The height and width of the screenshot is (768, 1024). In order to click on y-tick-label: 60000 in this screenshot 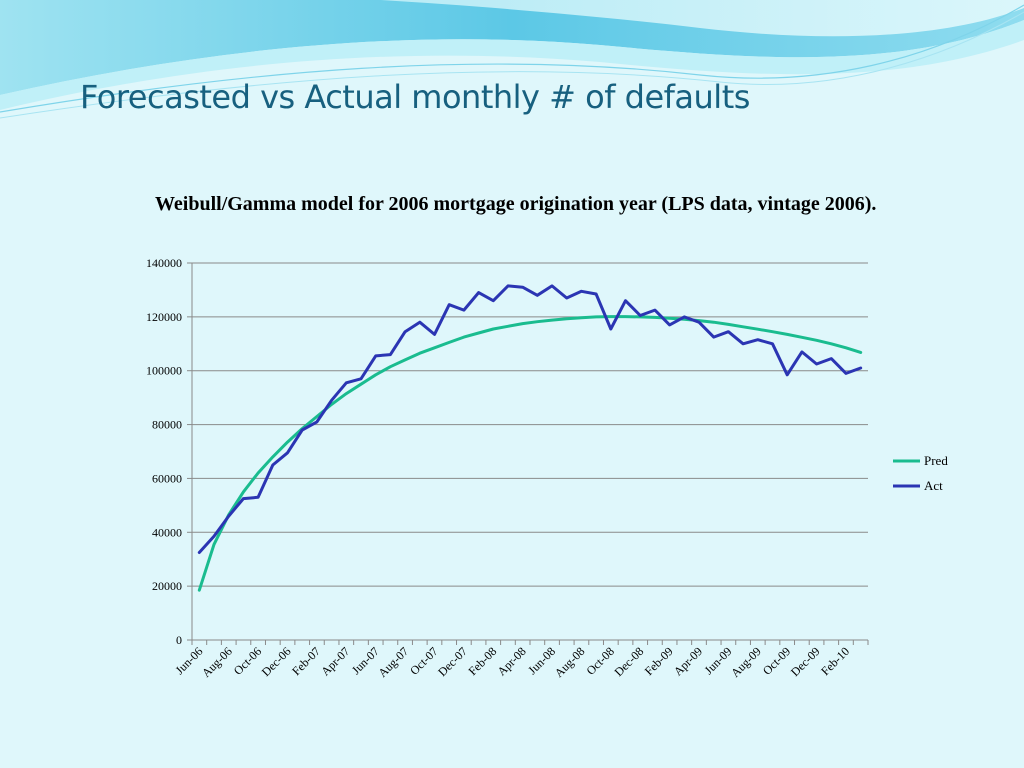, I will do `click(167, 478)`.